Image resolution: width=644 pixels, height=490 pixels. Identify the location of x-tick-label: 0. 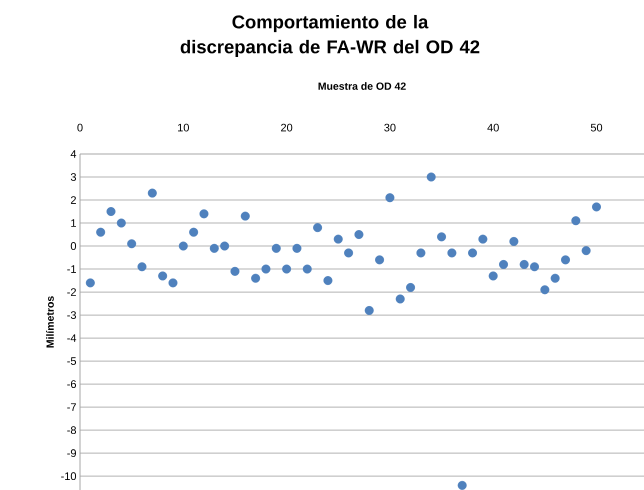
(80, 128).